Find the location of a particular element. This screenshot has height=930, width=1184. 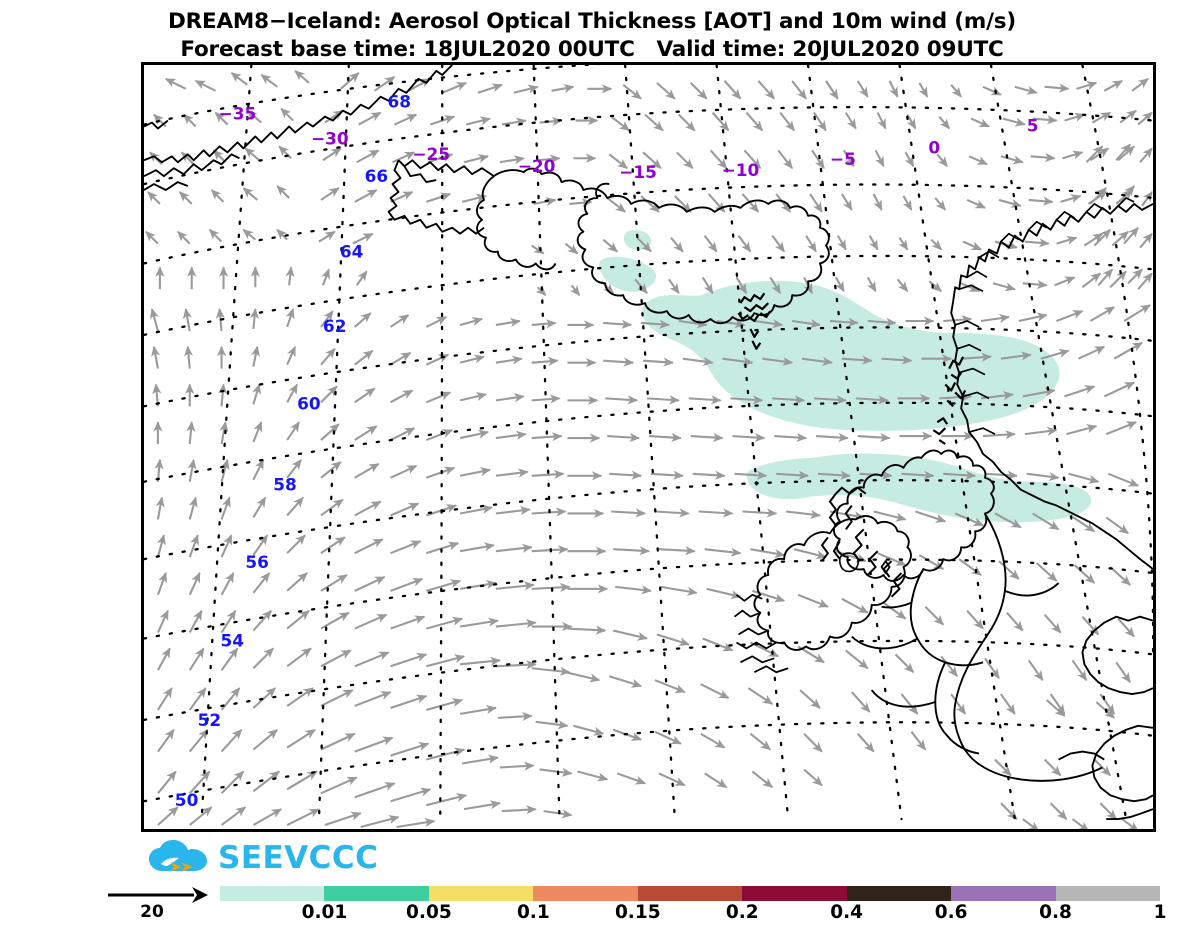

wind-scale-legend: 20 is located at coordinates (162, 905).